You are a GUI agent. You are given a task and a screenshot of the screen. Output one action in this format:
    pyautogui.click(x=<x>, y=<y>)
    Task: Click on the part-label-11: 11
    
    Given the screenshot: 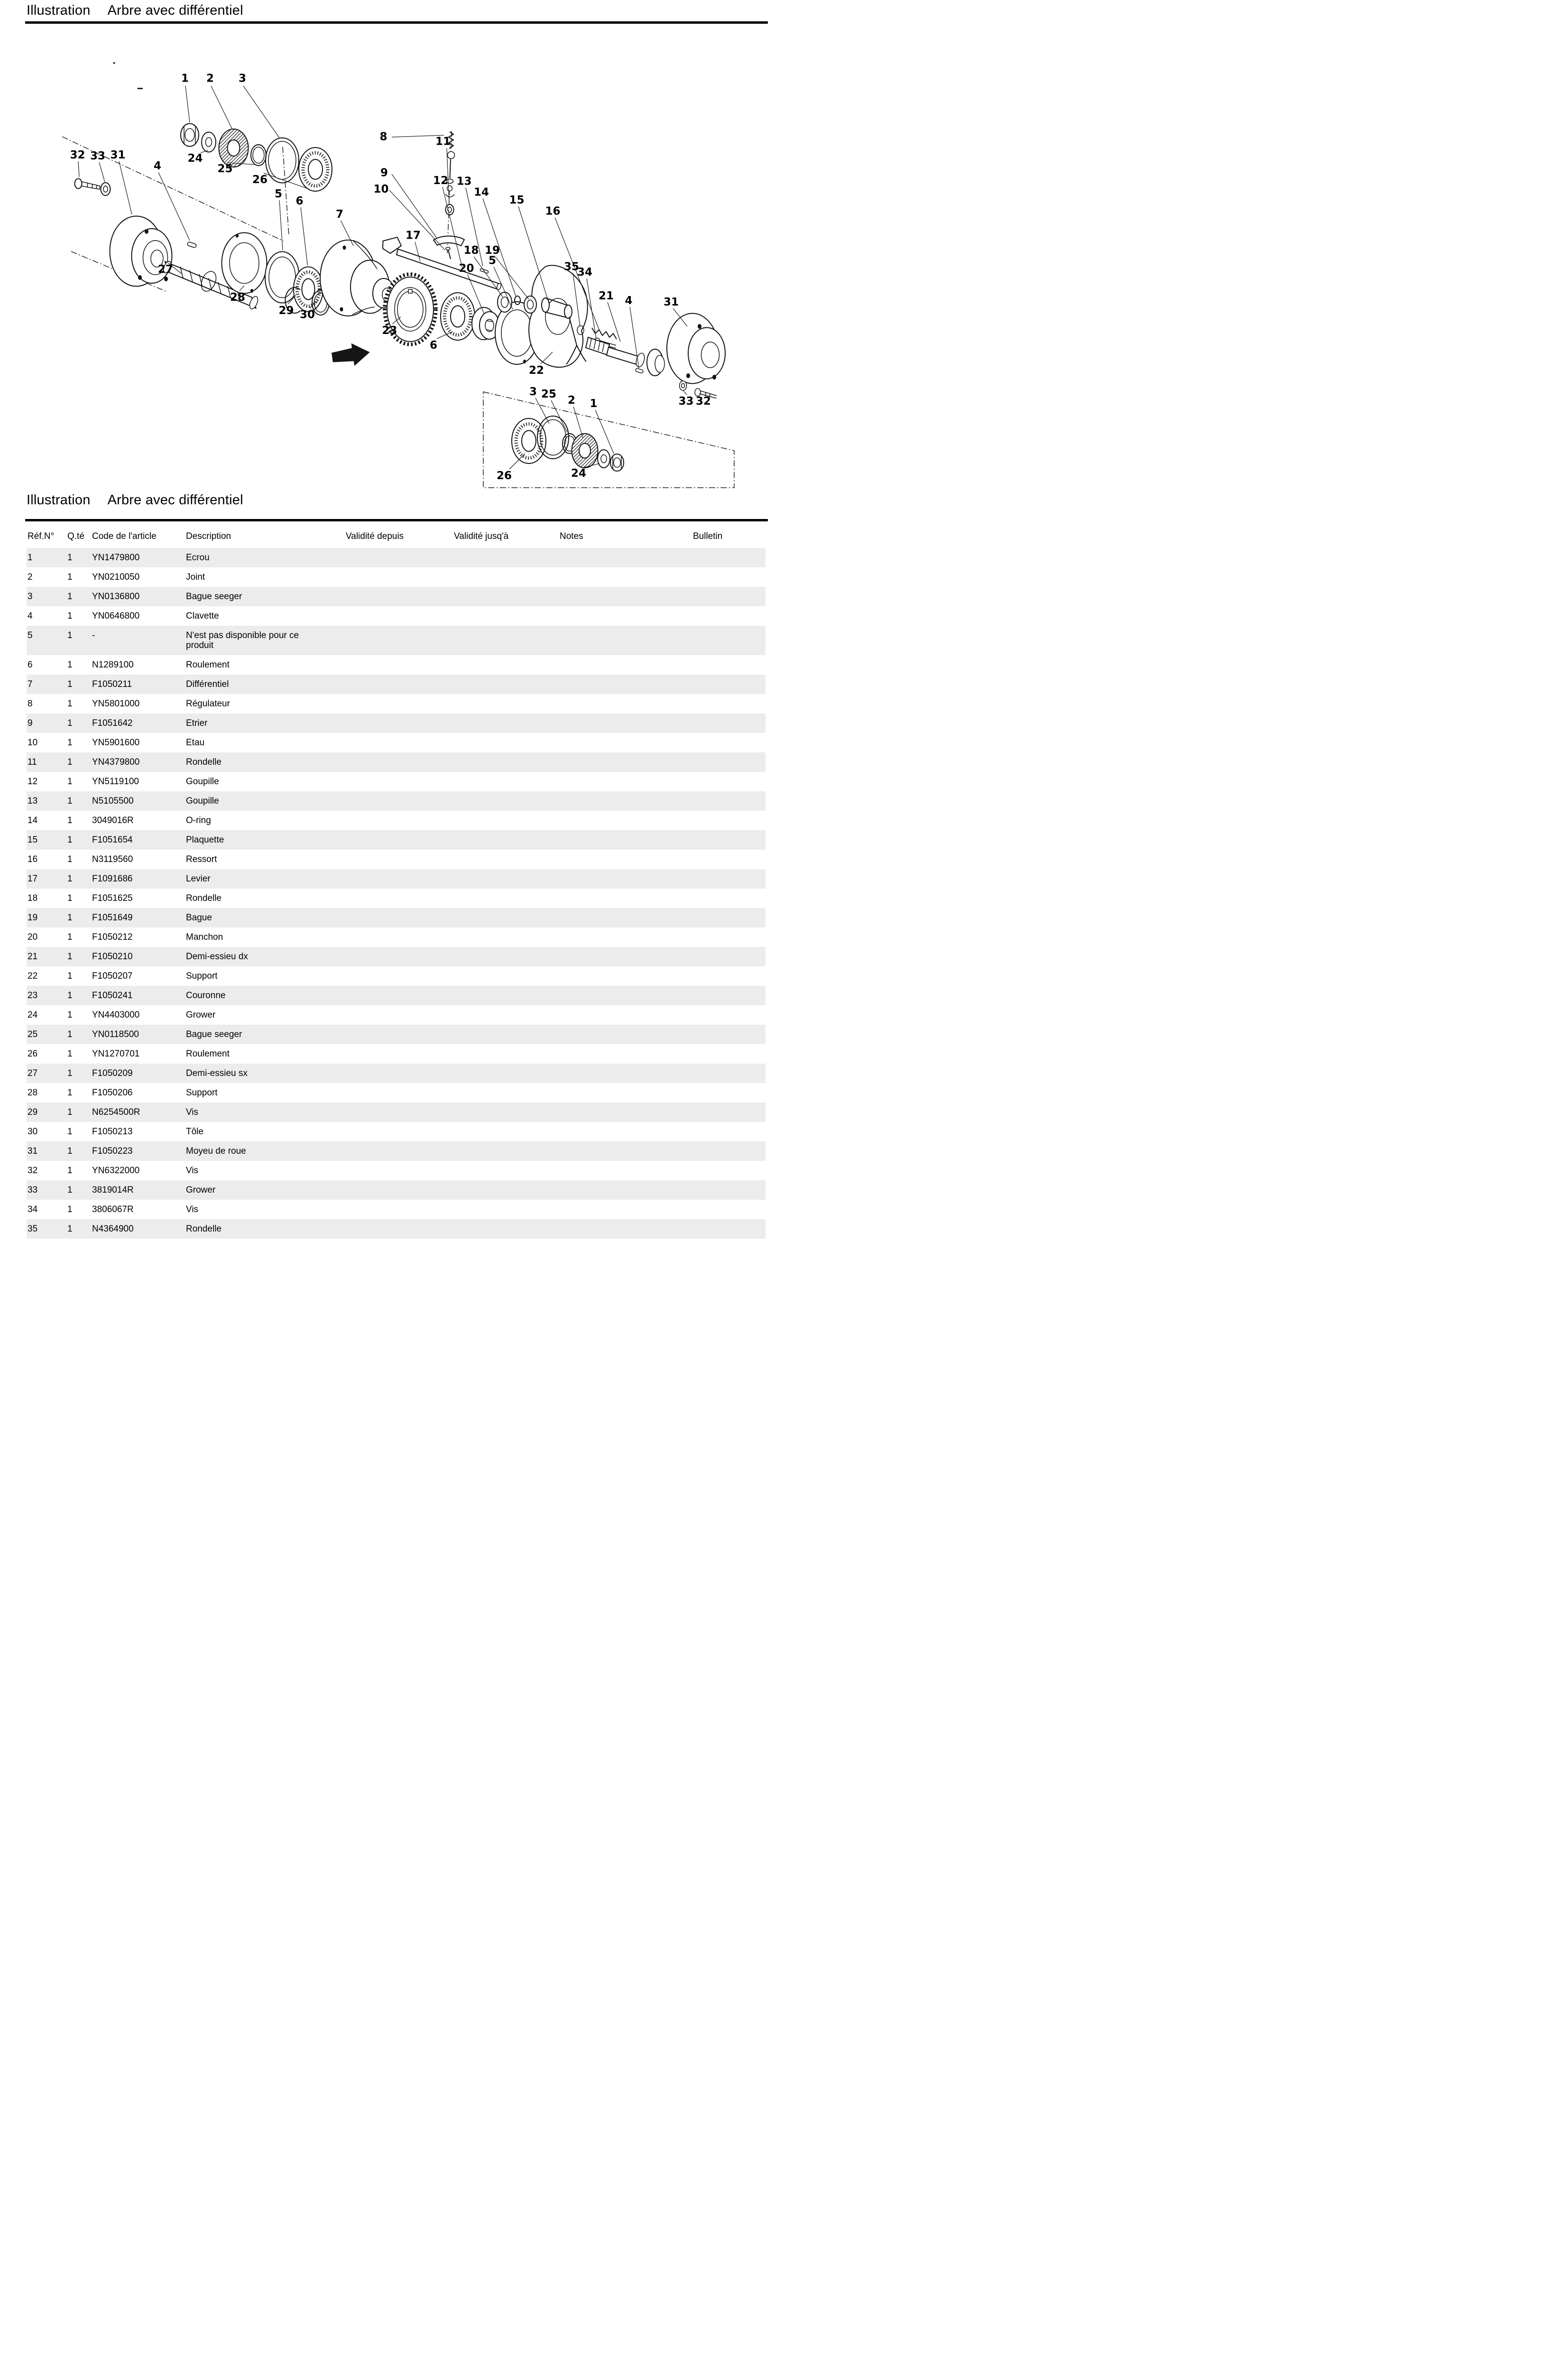 What is the action you would take?
    pyautogui.click(x=443, y=142)
    